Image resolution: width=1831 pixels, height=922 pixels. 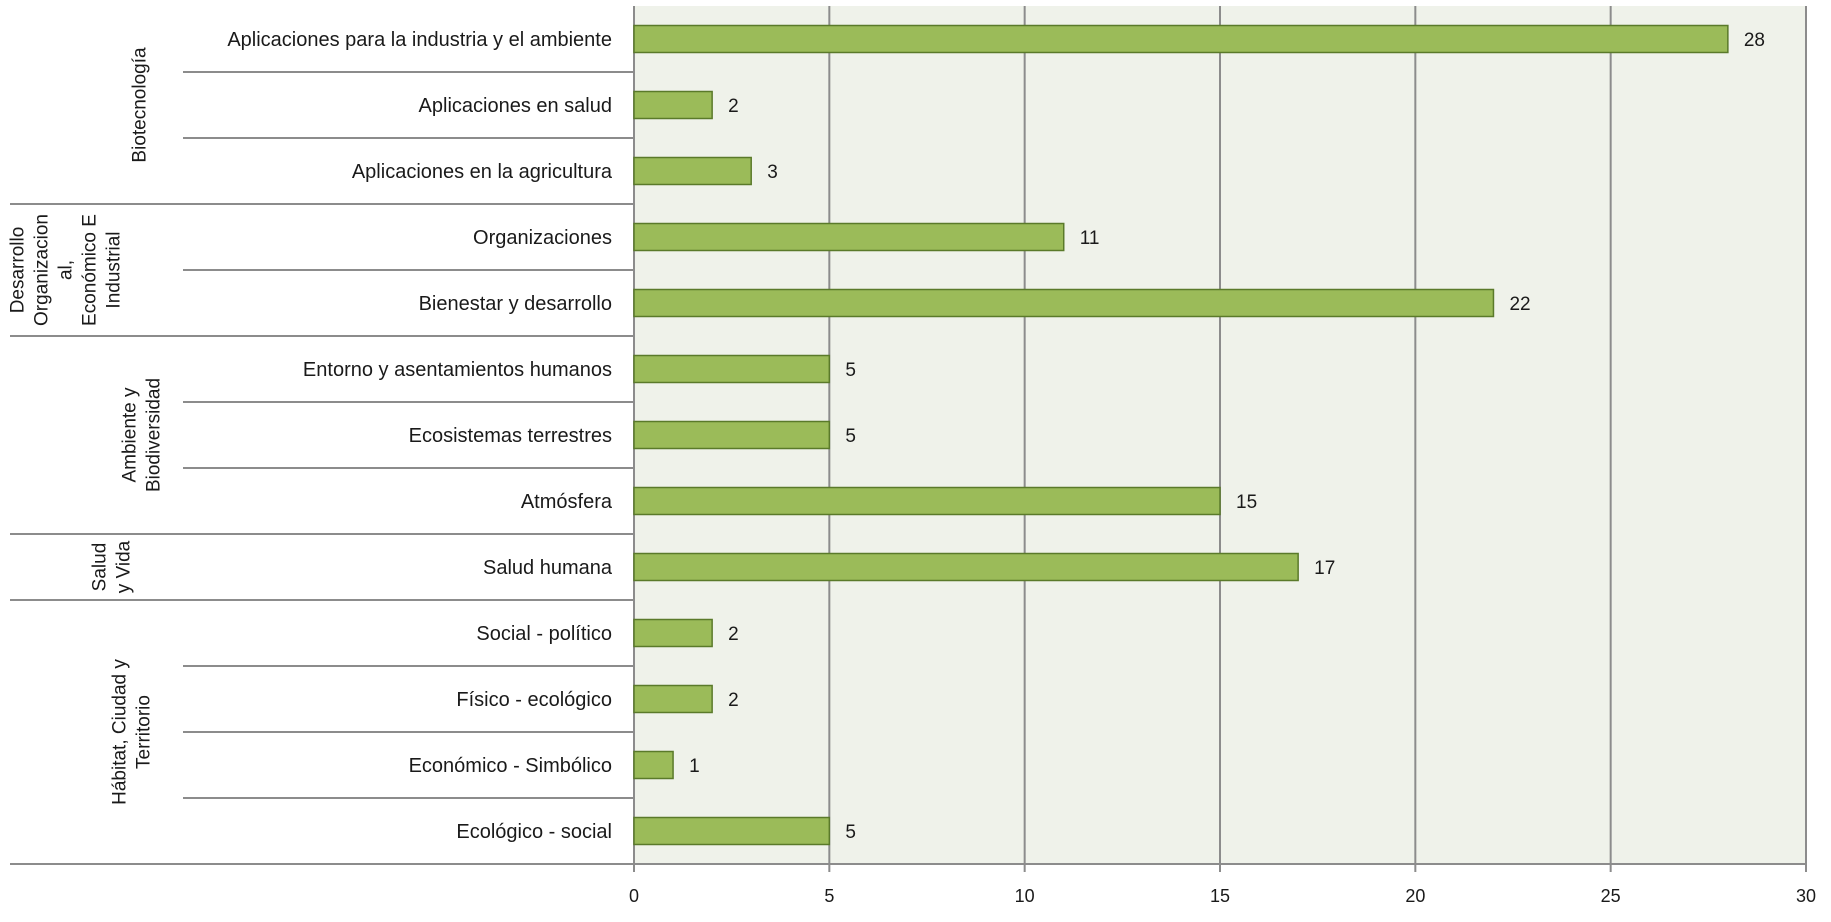 I want to click on category-label: Aplicaciones en salud, so click(x=515, y=106).